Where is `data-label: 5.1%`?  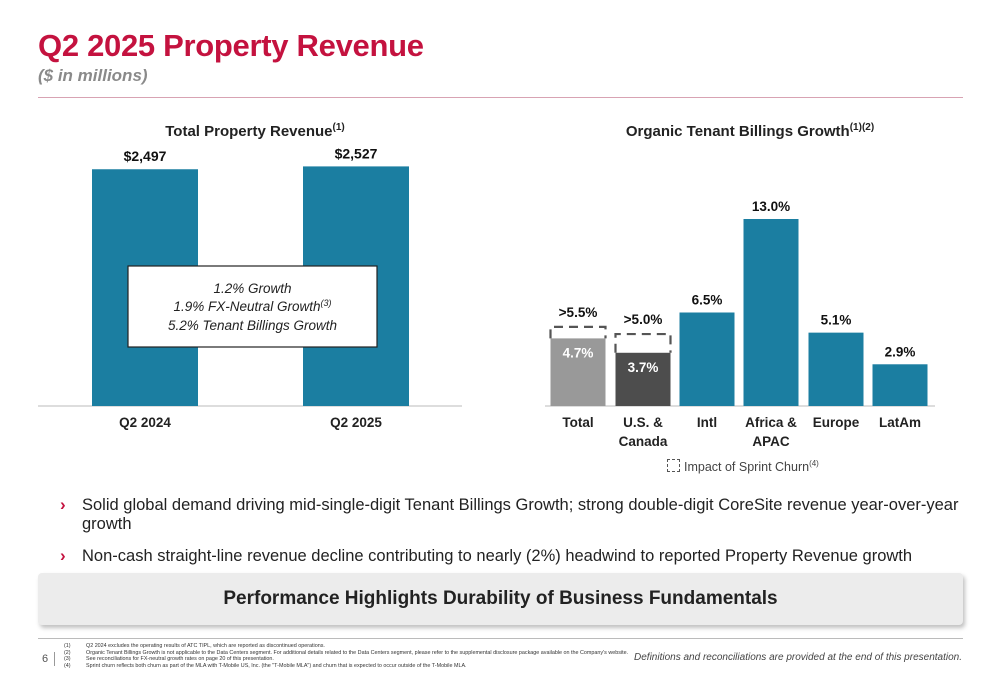 data-label: 5.1% is located at coordinates (836, 320).